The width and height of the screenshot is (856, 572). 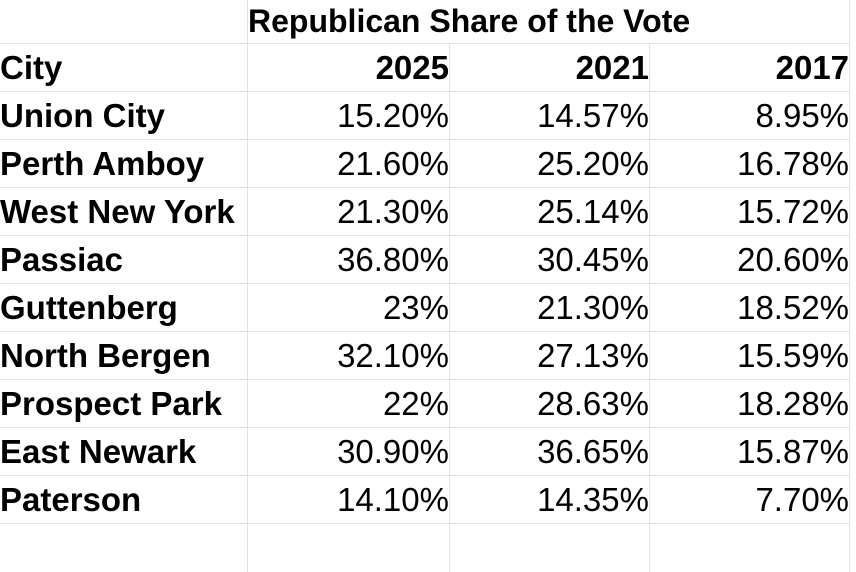 I want to click on table-row: Guttenberg 23% 21.30% 18.52%, so click(x=425, y=308).